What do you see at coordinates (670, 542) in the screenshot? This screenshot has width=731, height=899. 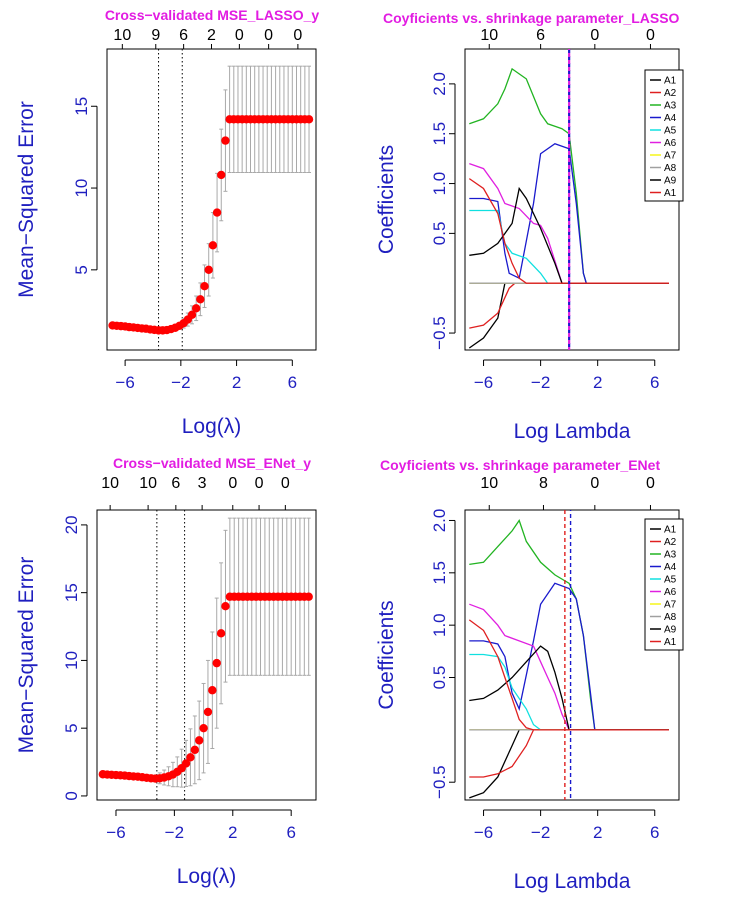 I see `legend-label: A2` at bounding box center [670, 542].